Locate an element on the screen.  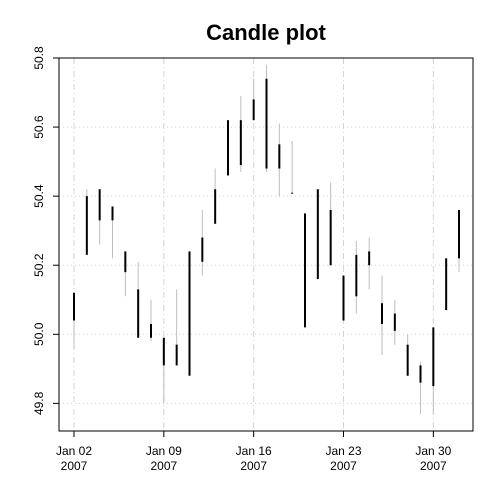
x-tick-label: Jan 30 is located at coordinates (433, 451).